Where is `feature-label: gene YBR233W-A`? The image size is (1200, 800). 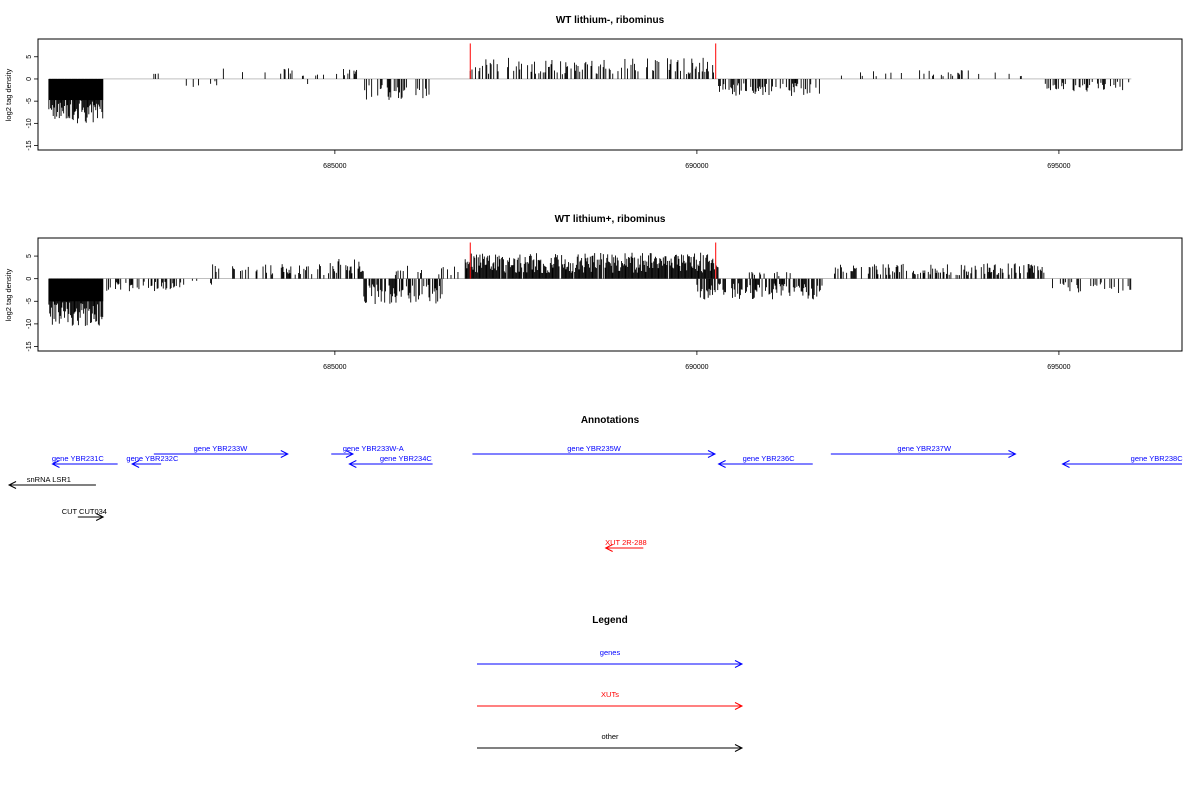
feature-label: gene YBR233W-A is located at coordinates (373, 448).